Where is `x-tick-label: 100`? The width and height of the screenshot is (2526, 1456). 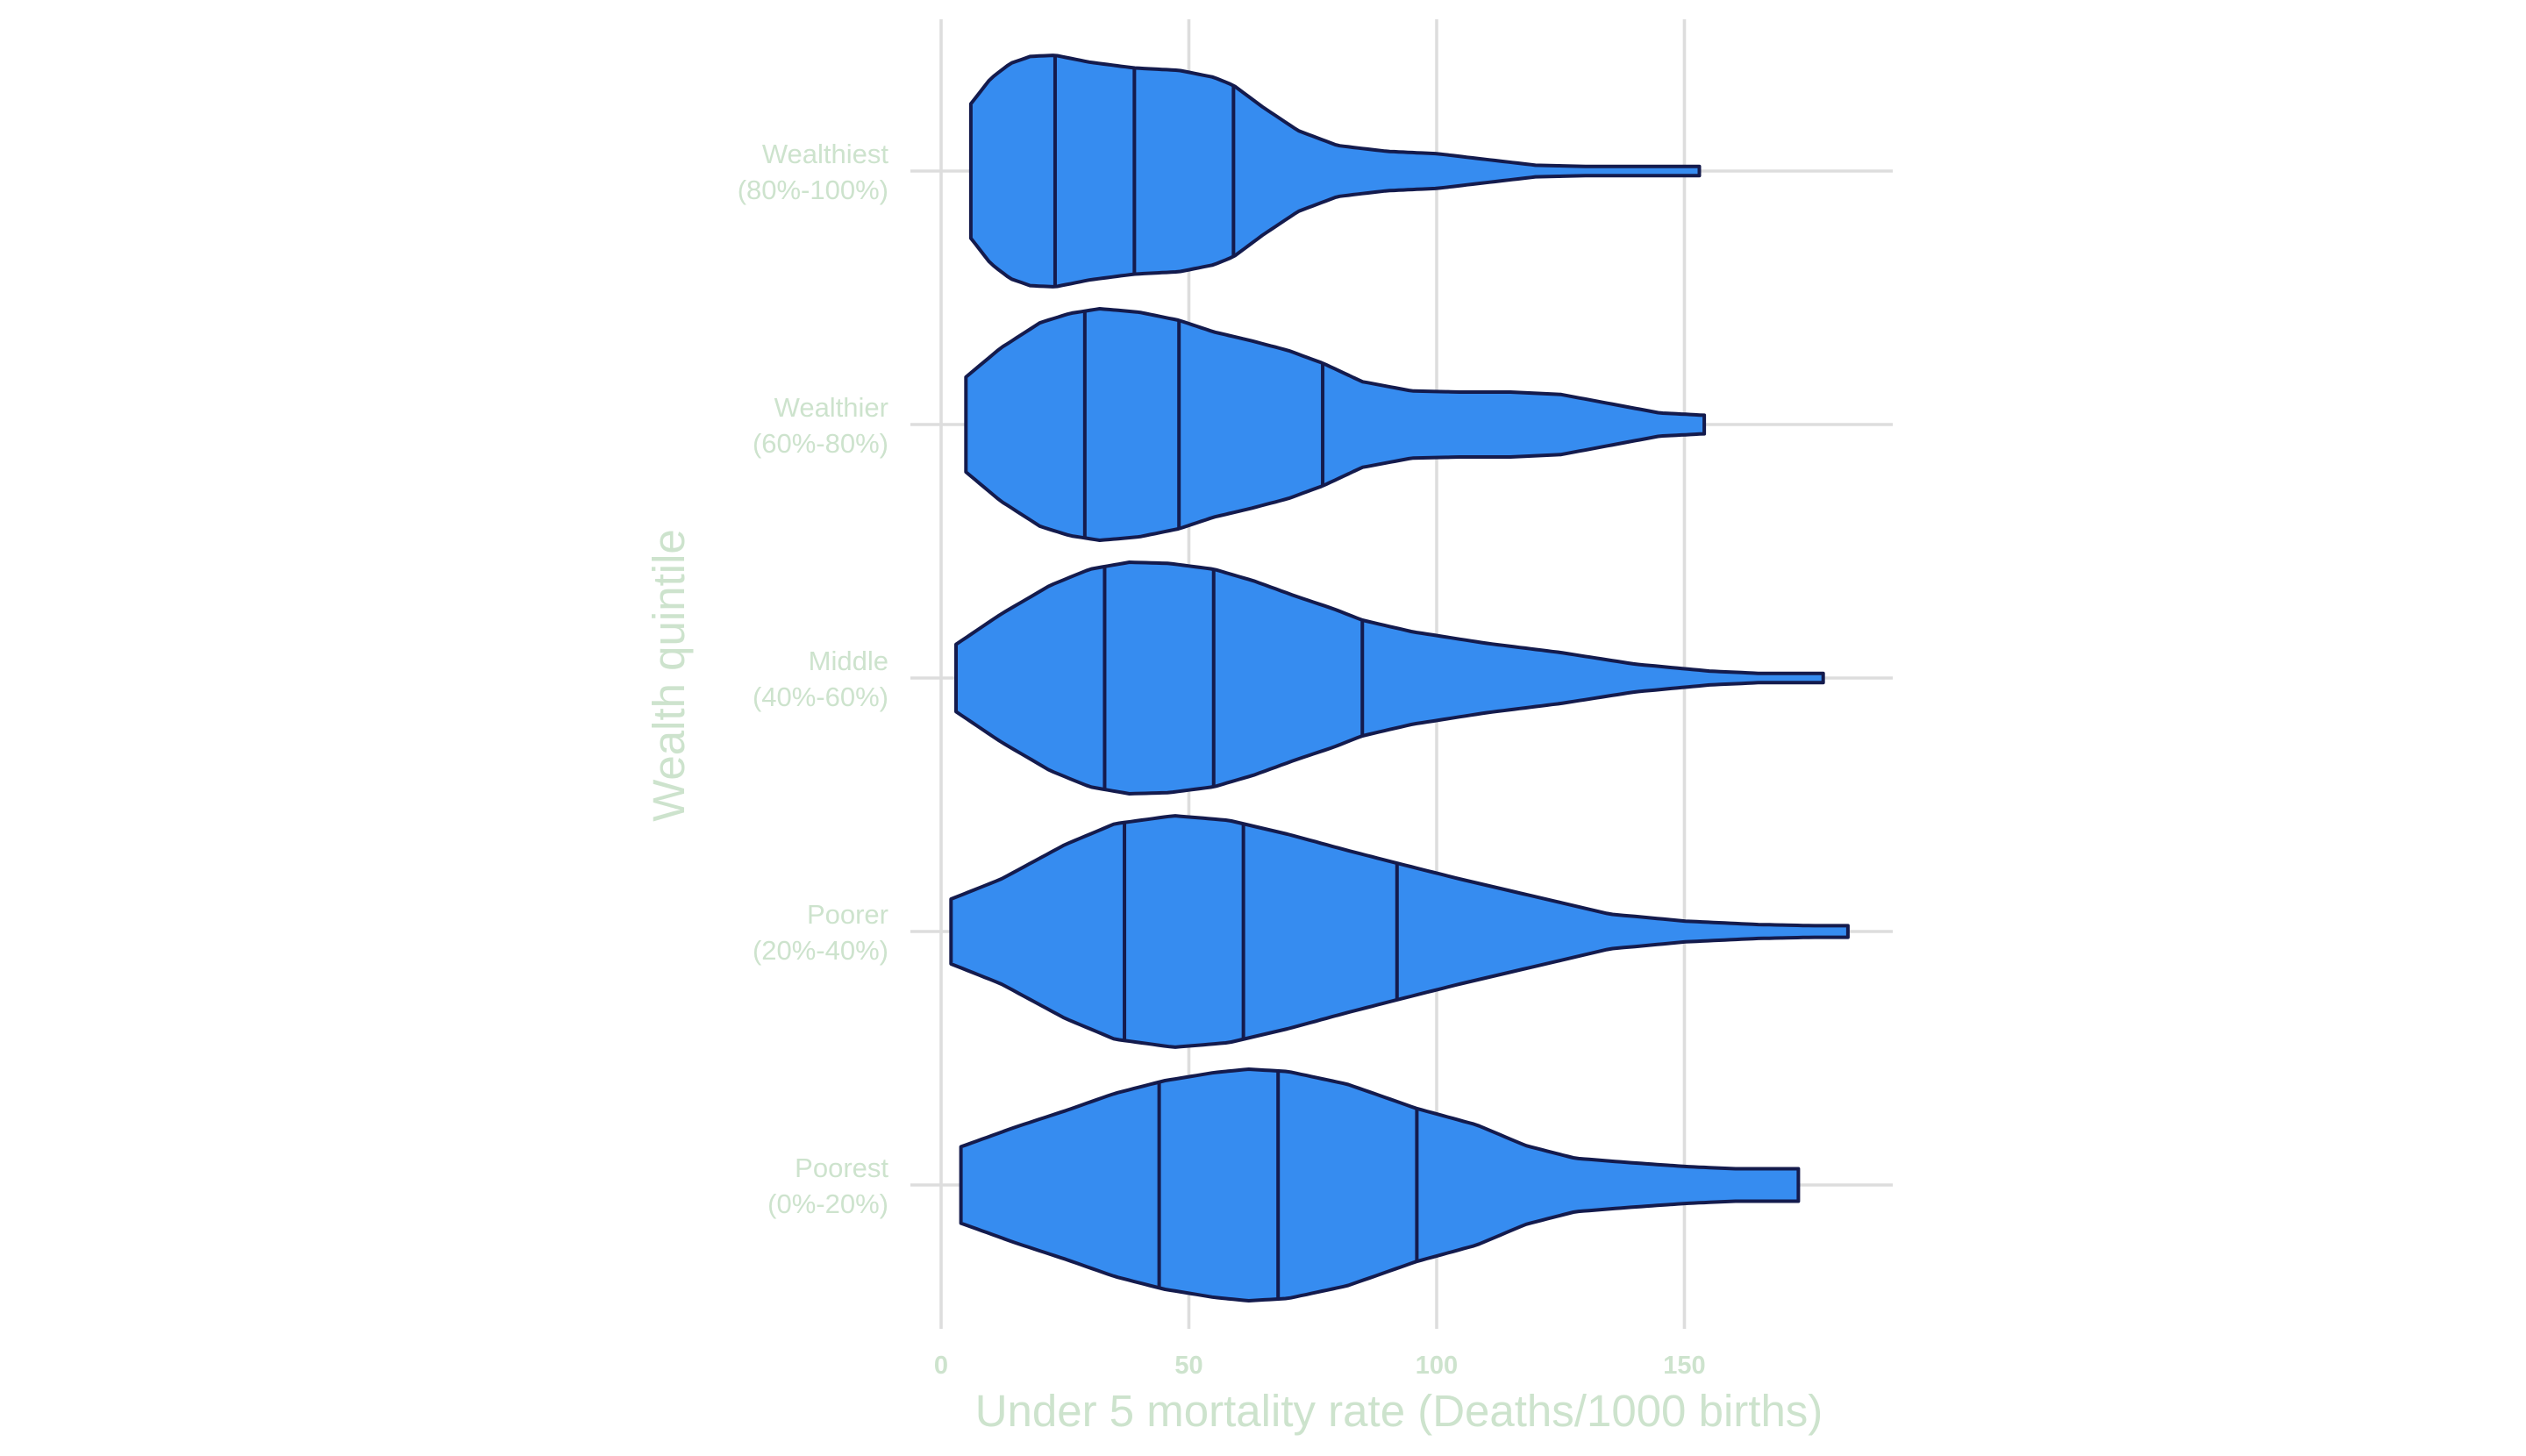 x-tick-label: 100 is located at coordinates (1437, 1366).